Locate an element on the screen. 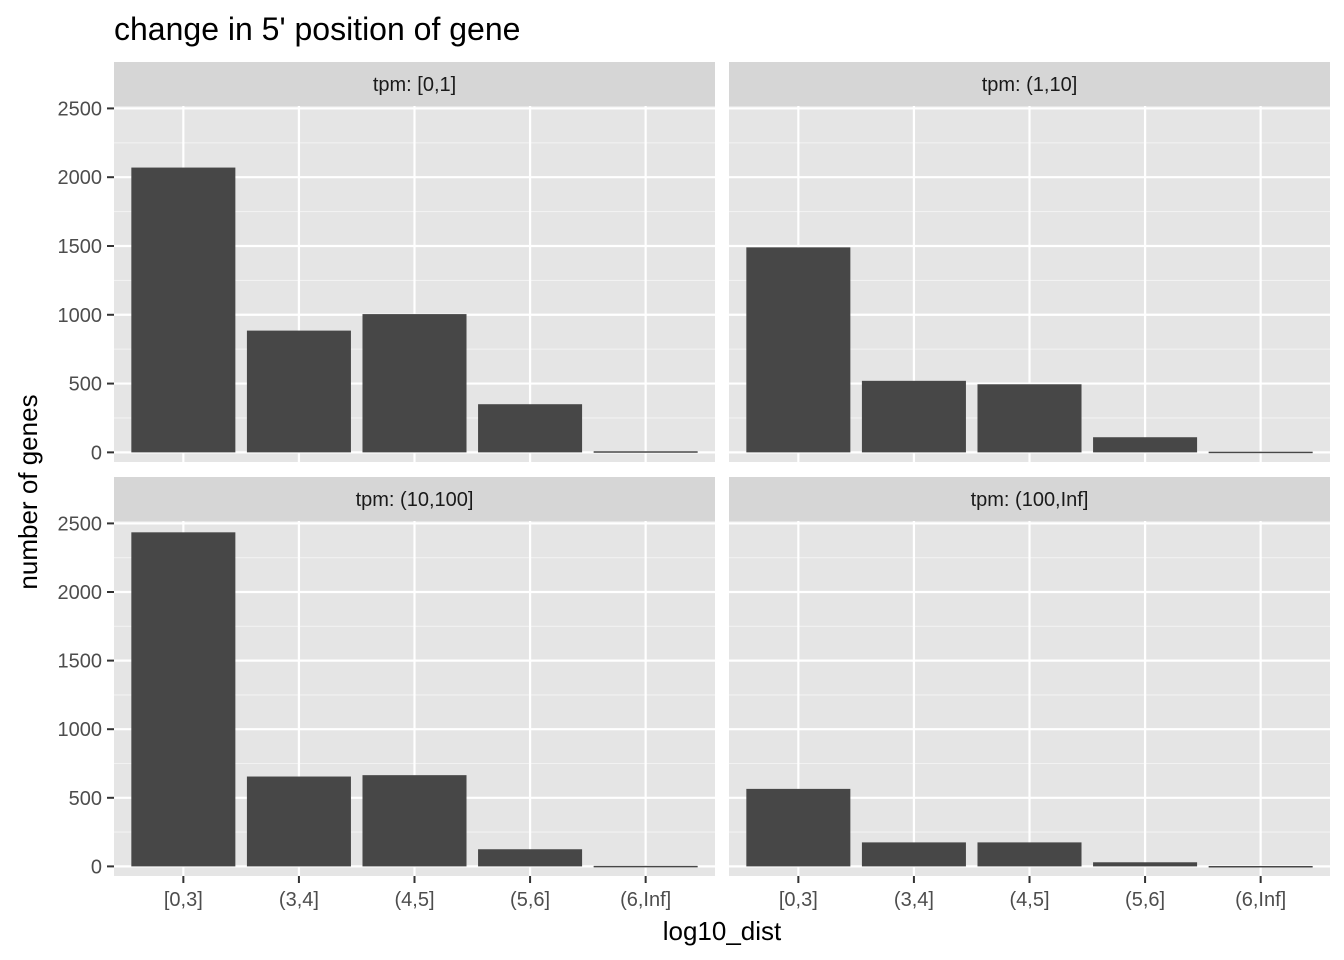 The height and width of the screenshot is (960, 1344). facet-strip-label: tpm: (1,10] is located at coordinates (1030, 85).